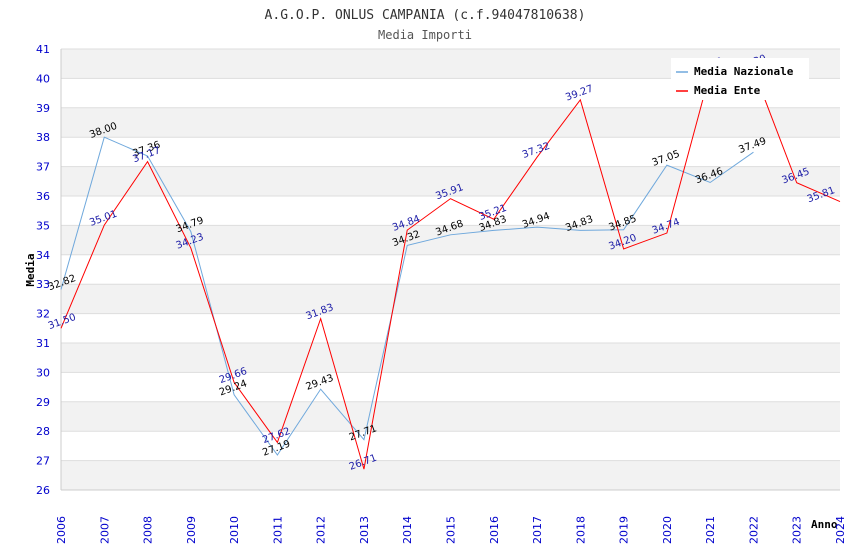 The image size is (850, 550). I want to click on y-tick-label: 37, so click(43, 167).